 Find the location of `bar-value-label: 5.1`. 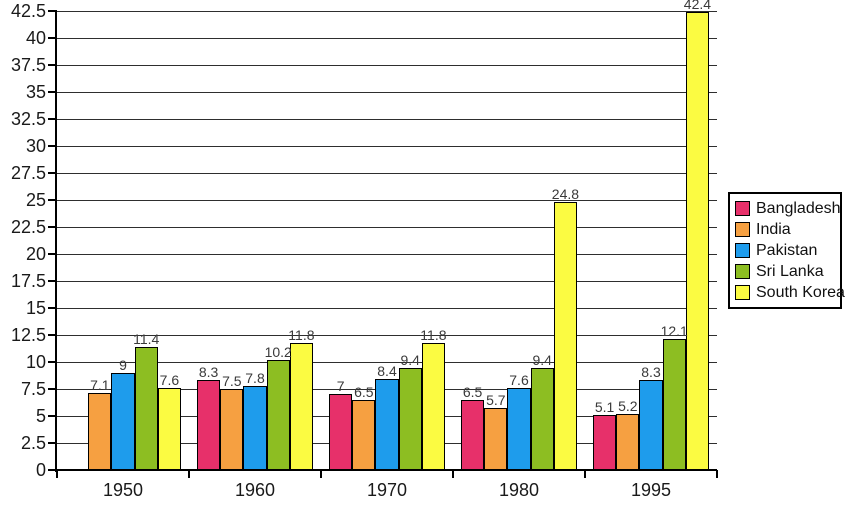

bar-value-label: 5.1 is located at coordinates (604, 406).